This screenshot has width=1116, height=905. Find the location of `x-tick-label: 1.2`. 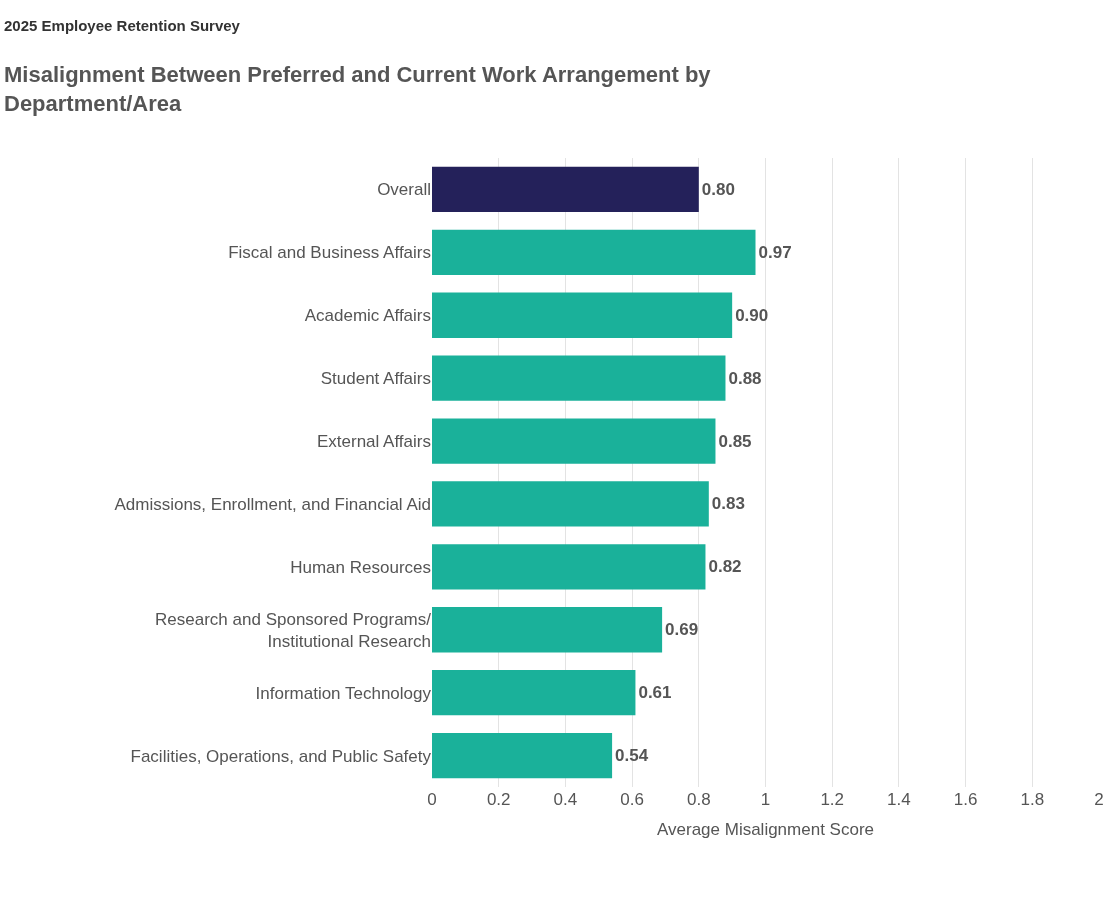

x-tick-label: 1.2 is located at coordinates (832, 799).